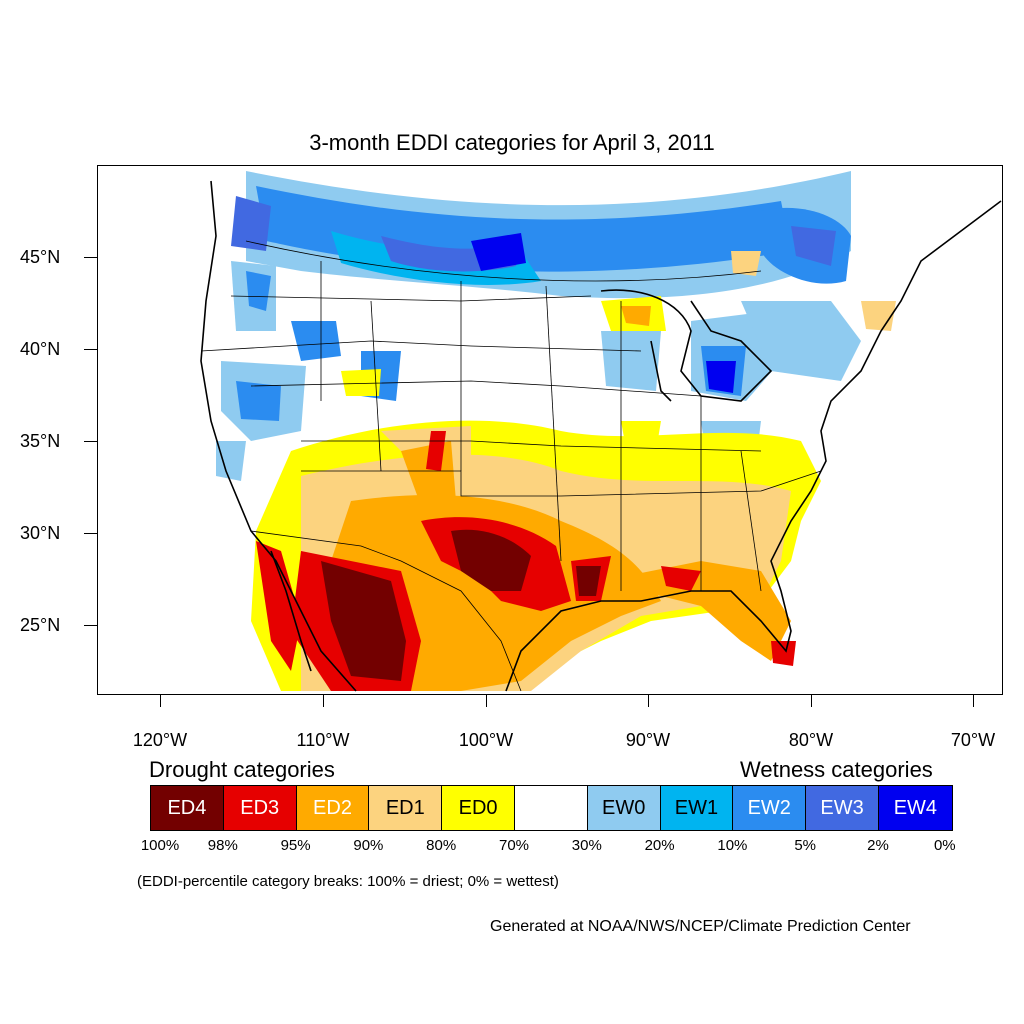 Image resolution: width=1024 pixels, height=1024 pixels. I want to click on legend-box-ed0: ED0, so click(478, 808).